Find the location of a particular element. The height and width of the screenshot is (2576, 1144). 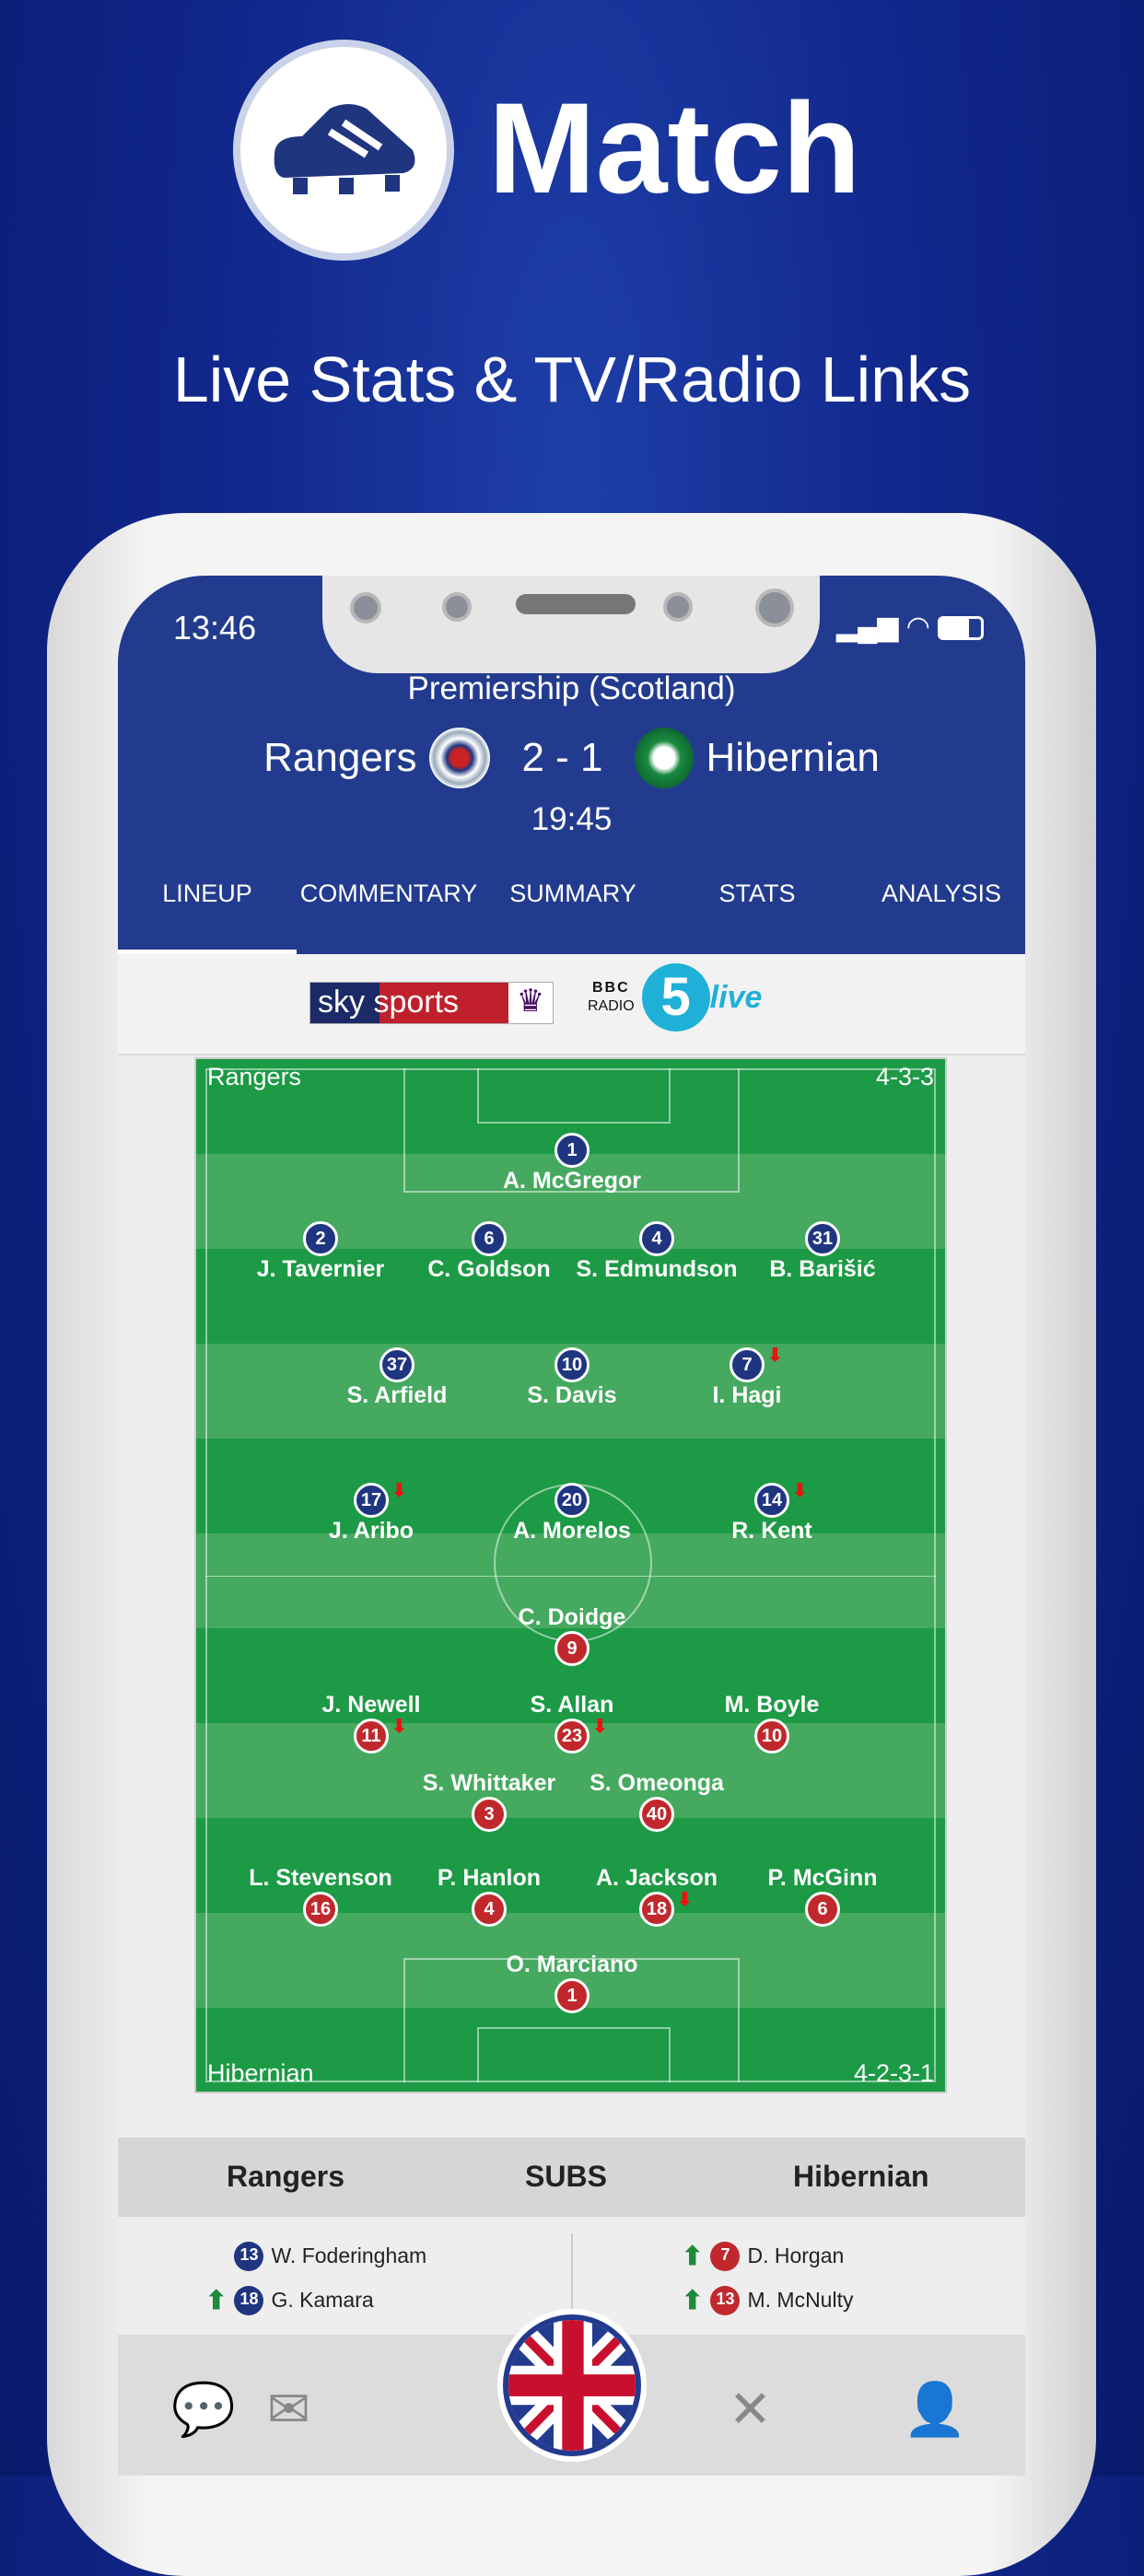

broadcasters-bar: sky sports ♛ BBC RADIO 5 live is located at coordinates (571, 1004).